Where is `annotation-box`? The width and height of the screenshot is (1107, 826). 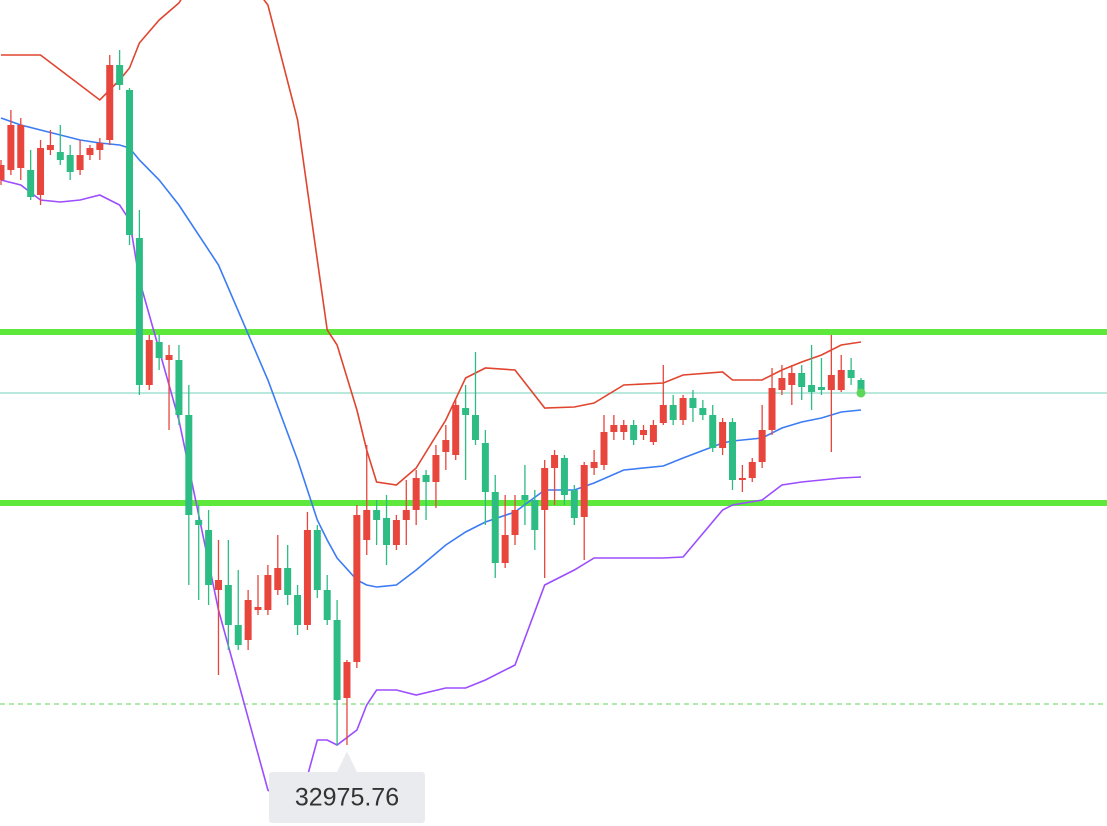 annotation-box is located at coordinates (346, 787).